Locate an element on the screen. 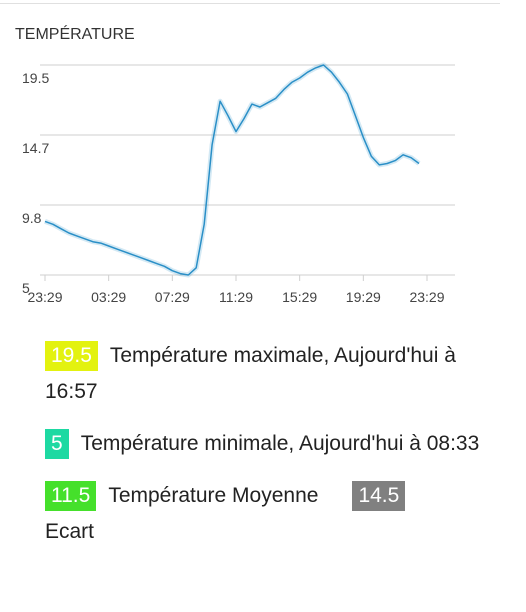 This screenshot has height=612, width=526. x-tick-label: 03:29 is located at coordinates (108, 297).